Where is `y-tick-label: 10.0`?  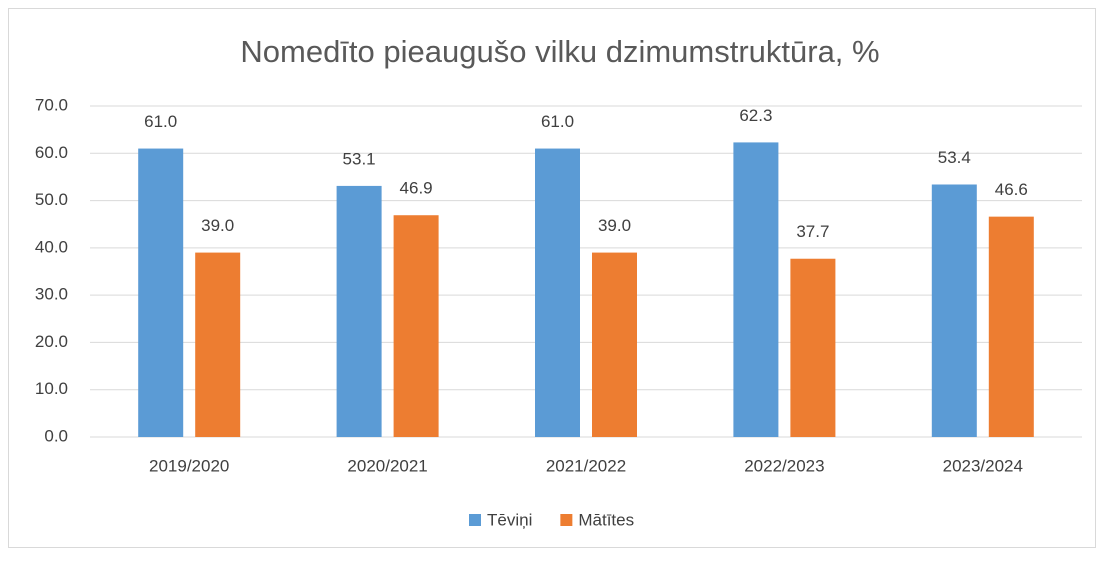
y-tick-label: 10.0 is located at coordinates (51, 388).